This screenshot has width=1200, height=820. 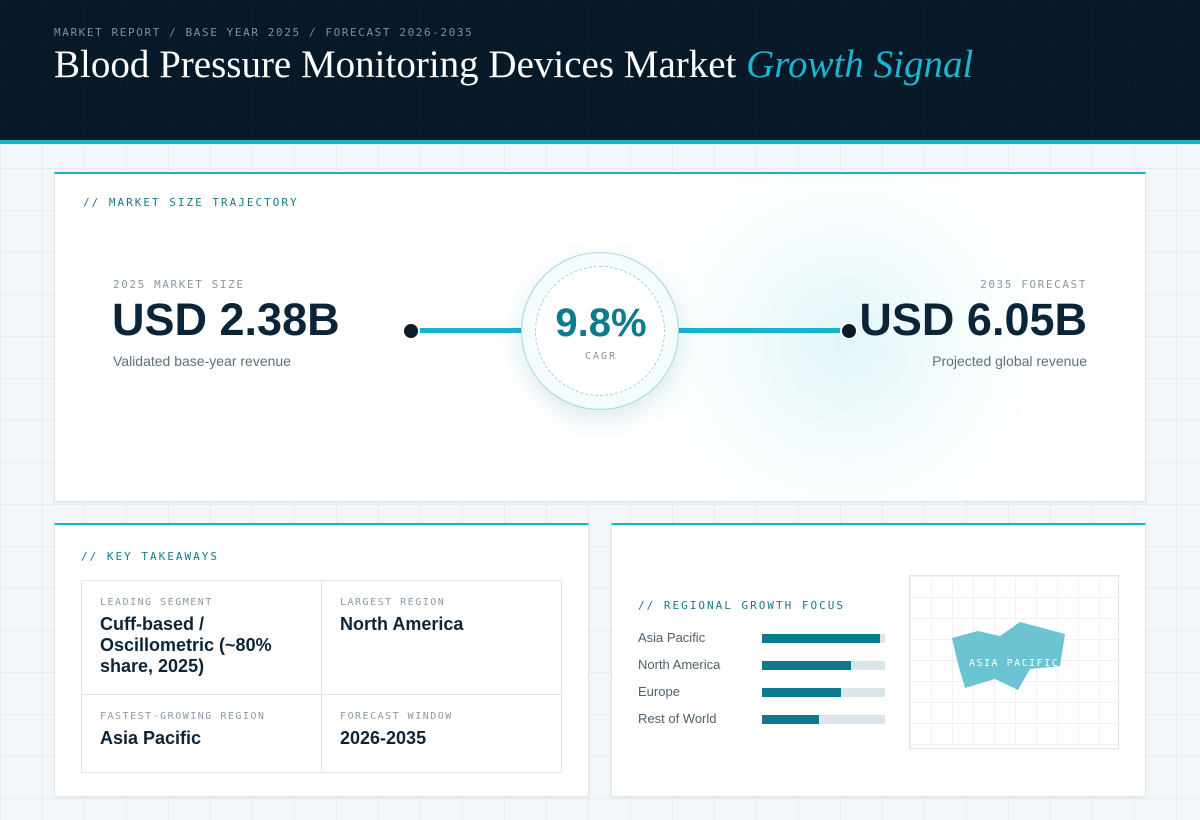 I want to click on asia-pacific-map-icon: ASIA PACIFIC, so click(x=1008, y=656).